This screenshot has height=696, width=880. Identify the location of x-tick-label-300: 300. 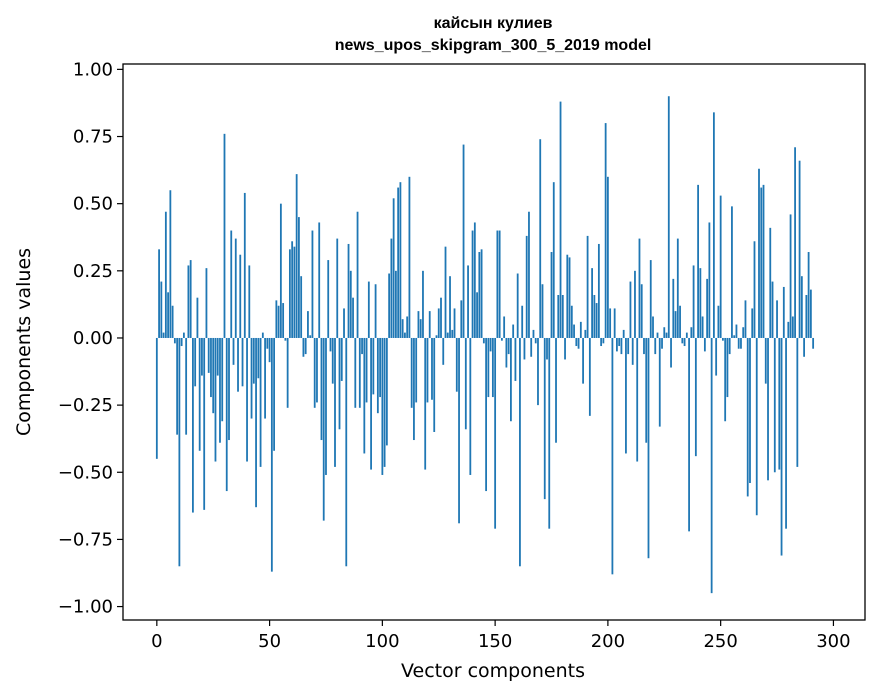
(833, 641).